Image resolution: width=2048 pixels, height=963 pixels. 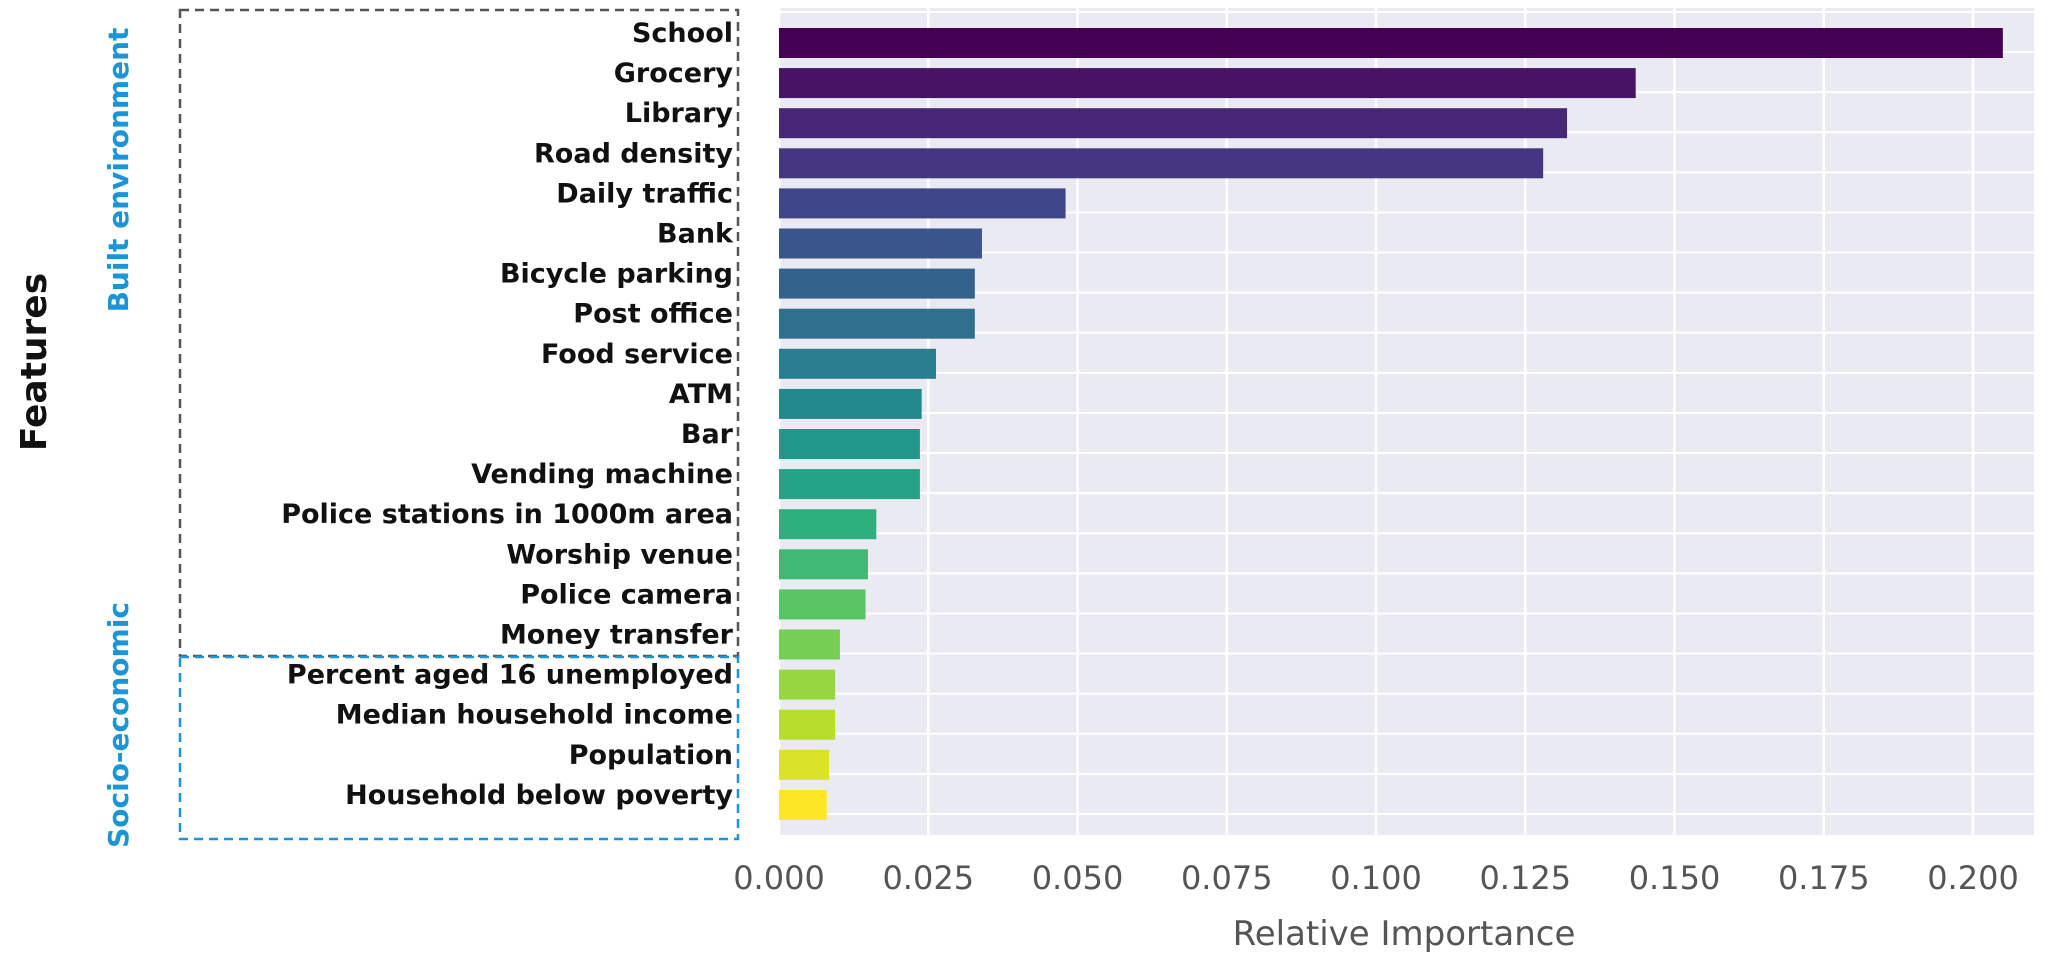 What do you see at coordinates (510, 675) in the screenshot?
I see `category-label: Percent aged 16 unemployed` at bounding box center [510, 675].